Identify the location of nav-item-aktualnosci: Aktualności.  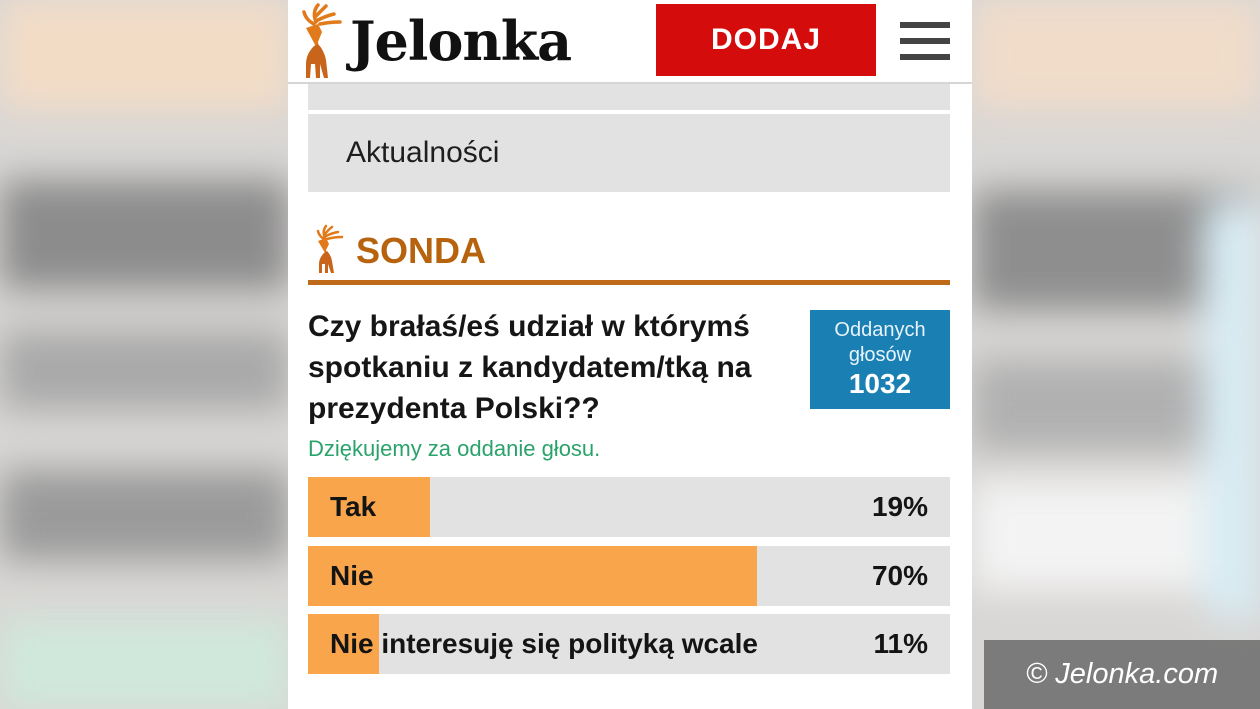
(629, 153).